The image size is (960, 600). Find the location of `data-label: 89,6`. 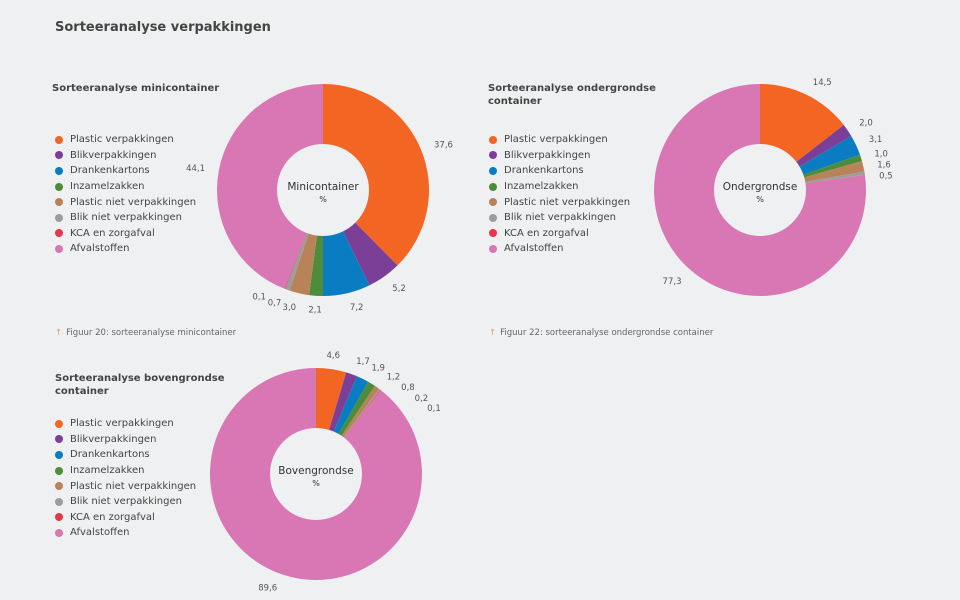

data-label: 89,6 is located at coordinates (267, 589).